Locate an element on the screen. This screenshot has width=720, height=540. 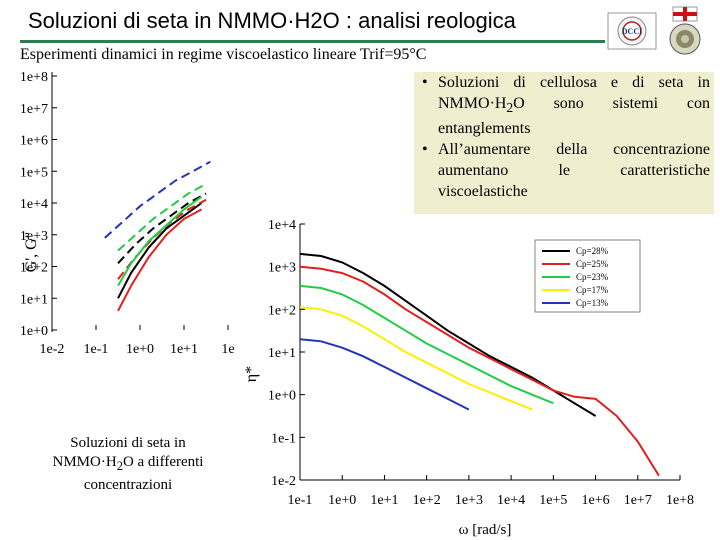
title-underline is located at coordinates (312, 41).